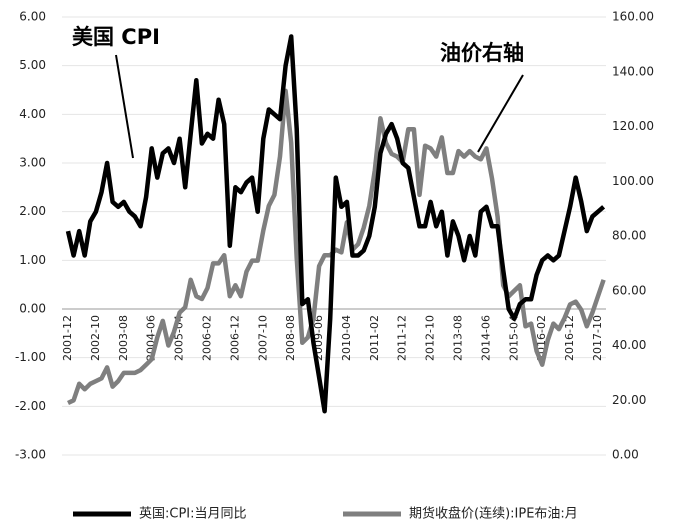  Describe the element at coordinates (32, 65) in the screenshot. I see `y-tick-label: 5.00` at that location.